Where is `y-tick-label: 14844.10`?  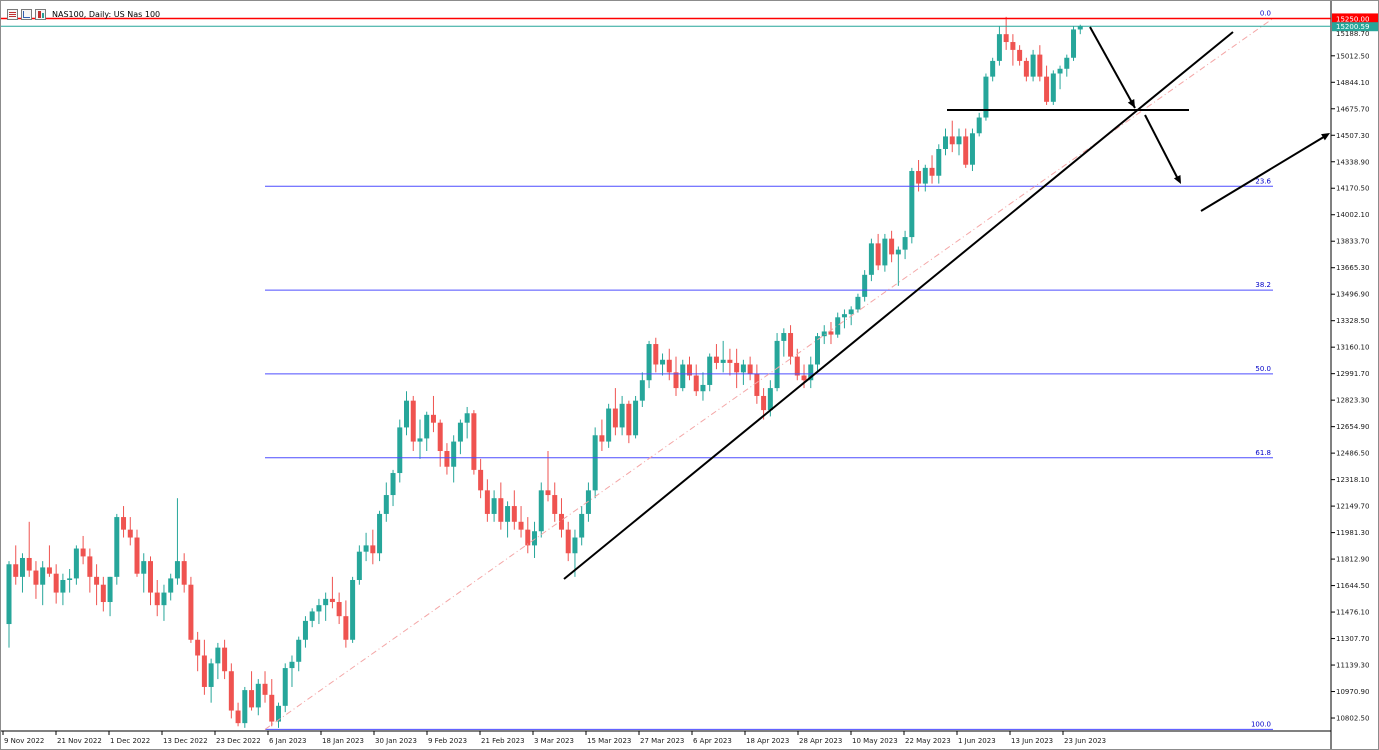
y-tick-label: 14844.10 is located at coordinates (1352, 83).